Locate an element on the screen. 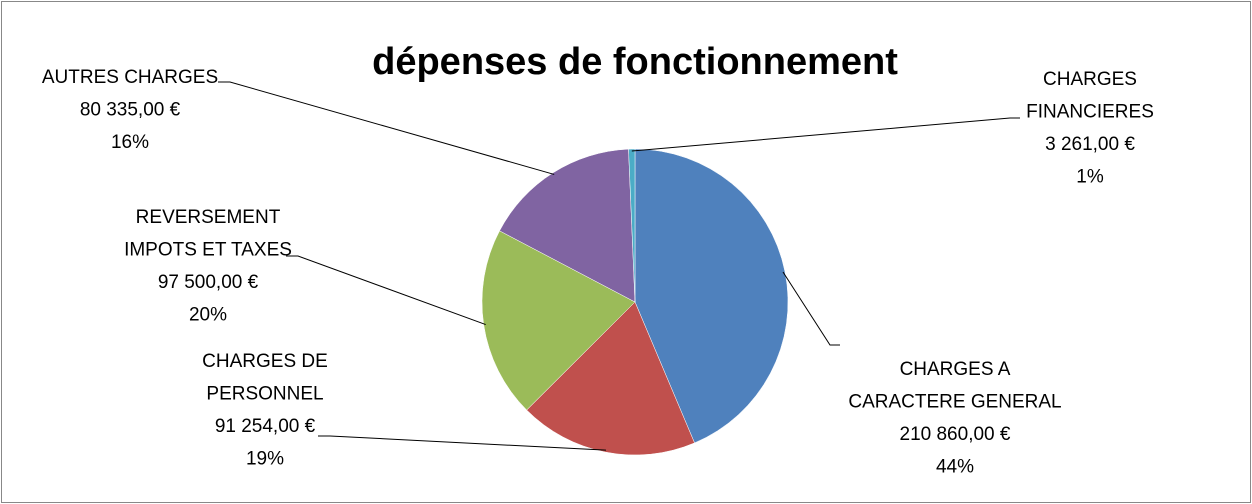 Image resolution: width=1252 pixels, height=504 pixels. value-label: 210 860,00 € is located at coordinates (955, 434).